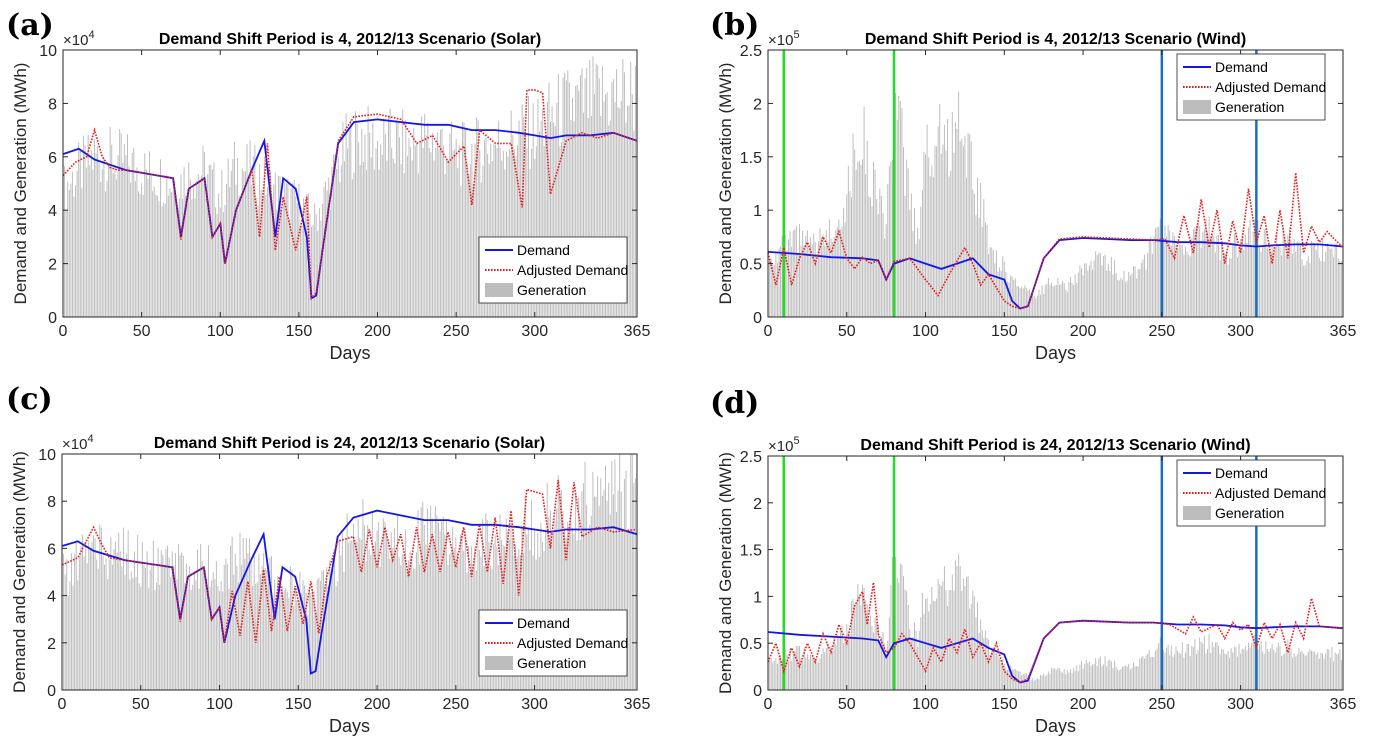 This screenshot has width=1373, height=740. What do you see at coordinates (51, 691) in the screenshot?
I see `y-tick-label: 0` at bounding box center [51, 691].